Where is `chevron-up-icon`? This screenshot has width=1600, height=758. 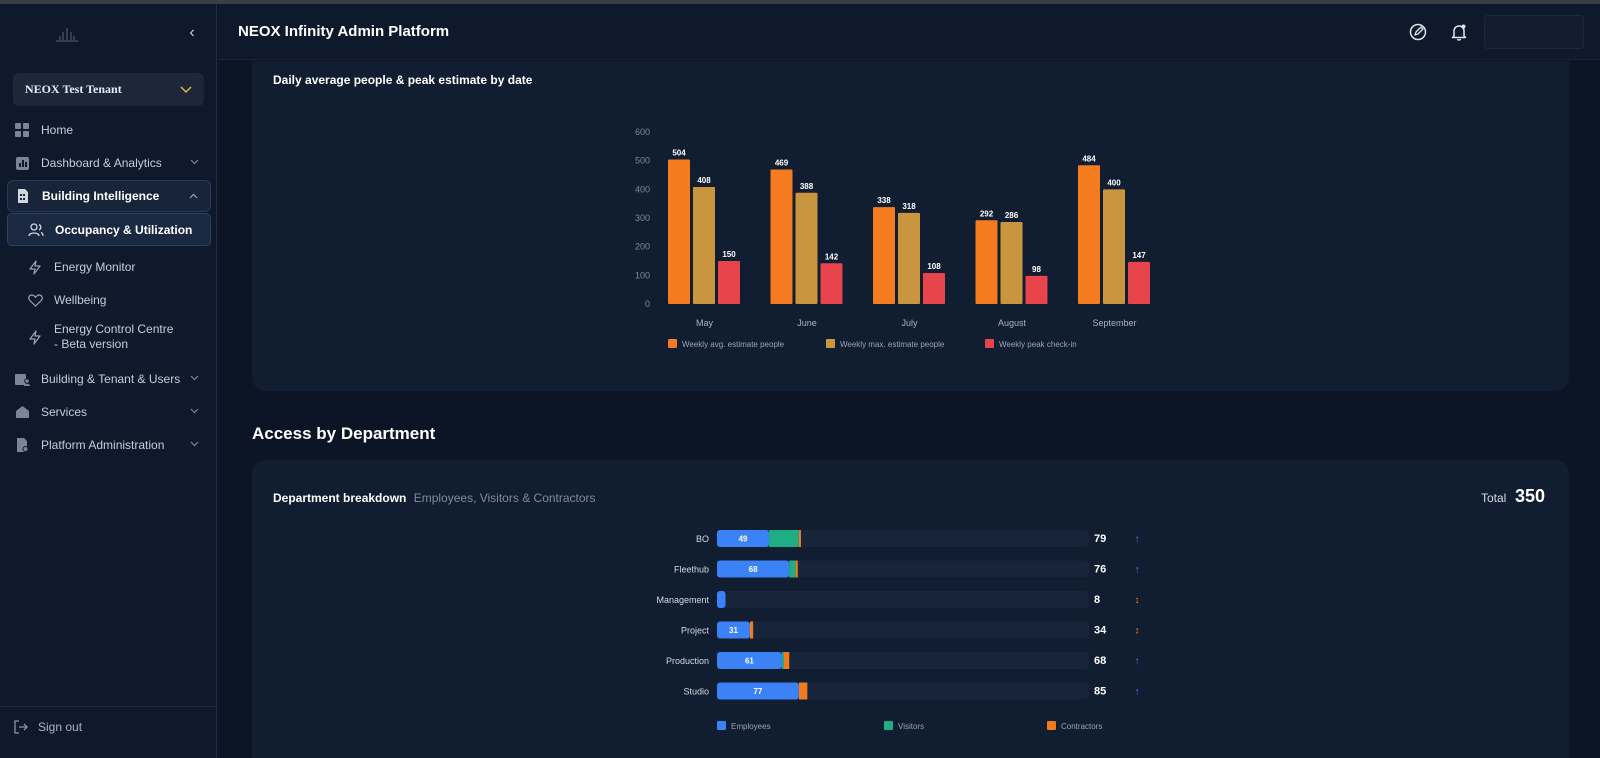 chevron-up-icon is located at coordinates (193, 196).